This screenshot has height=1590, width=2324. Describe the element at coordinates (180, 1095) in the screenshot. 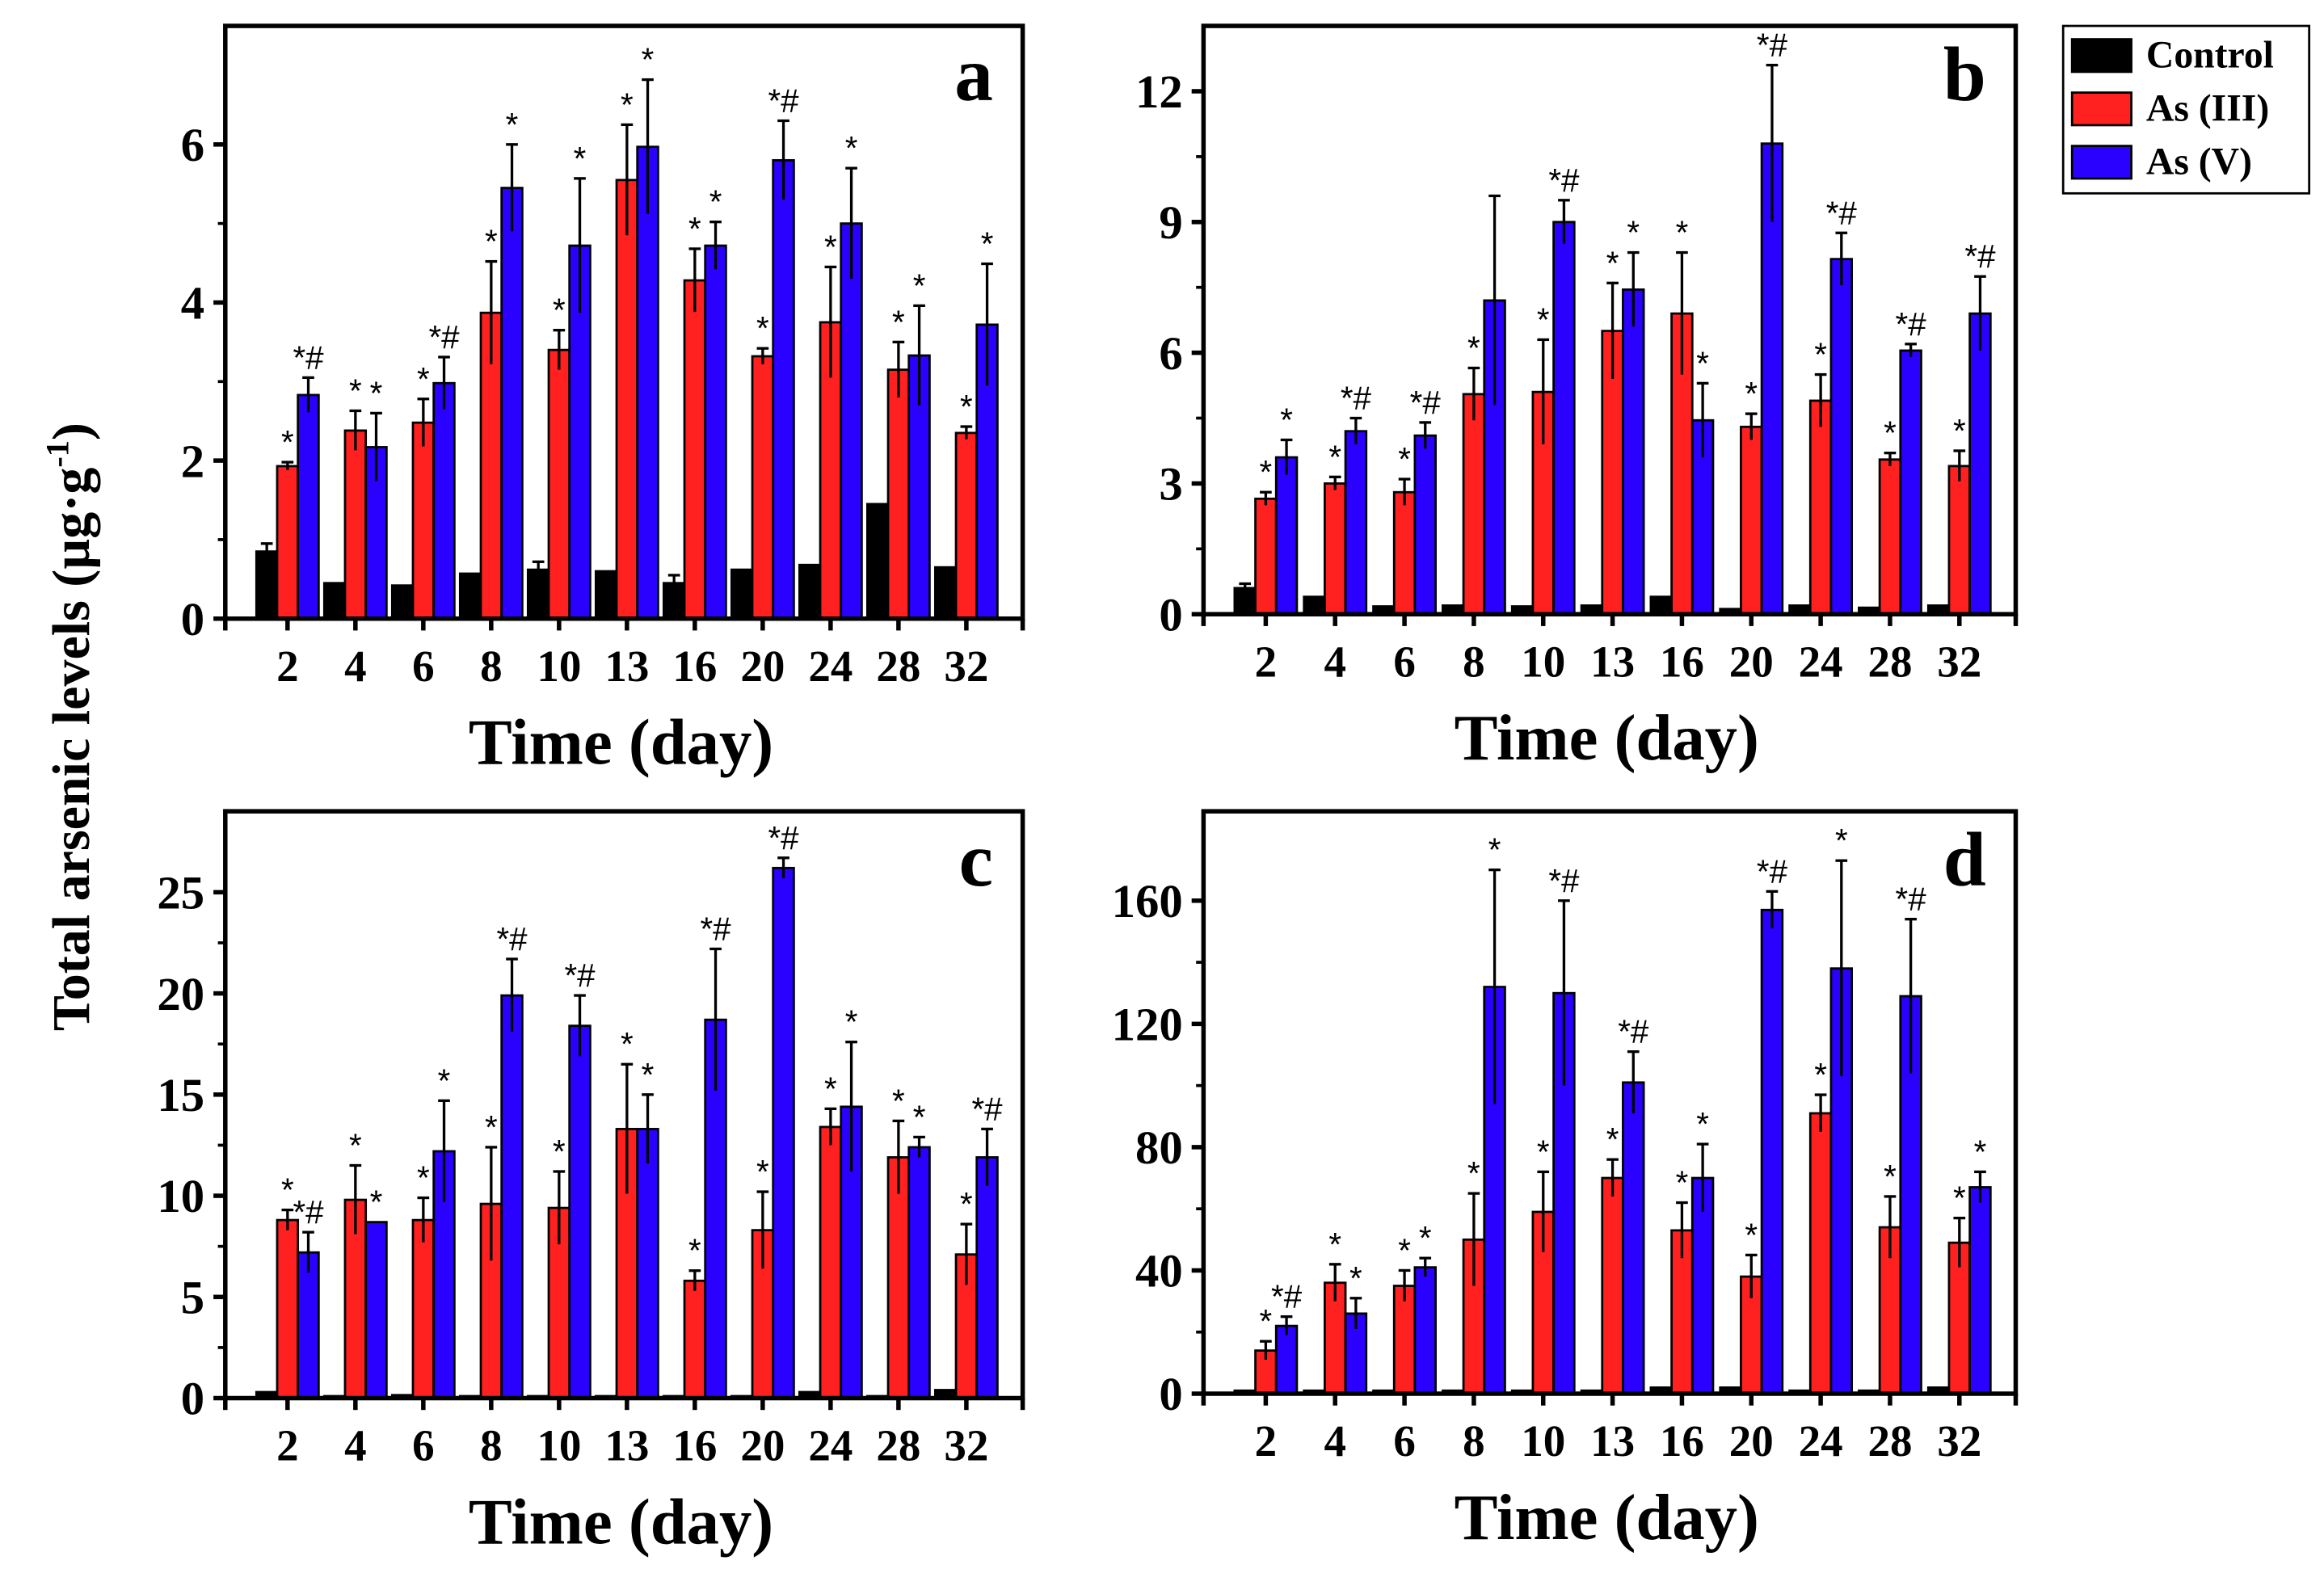

I see `y-tick-label: 15` at that location.